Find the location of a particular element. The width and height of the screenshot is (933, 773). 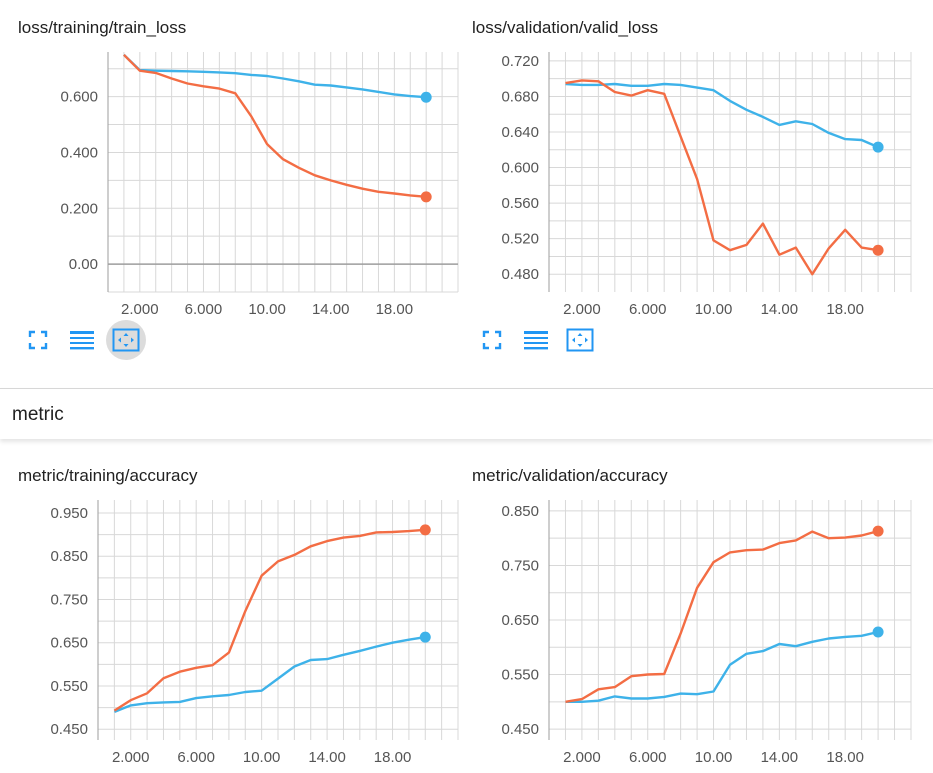

y-tick-label: 0.520 is located at coordinates (520, 239).